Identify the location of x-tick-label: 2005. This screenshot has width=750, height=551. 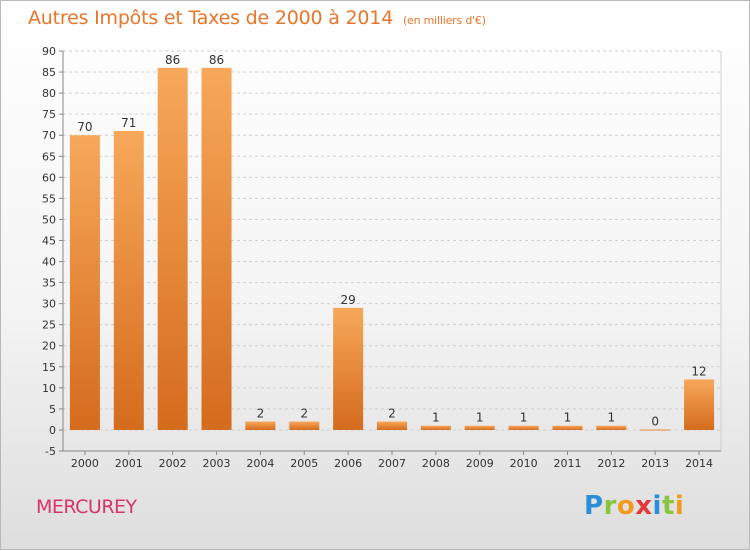
(304, 463).